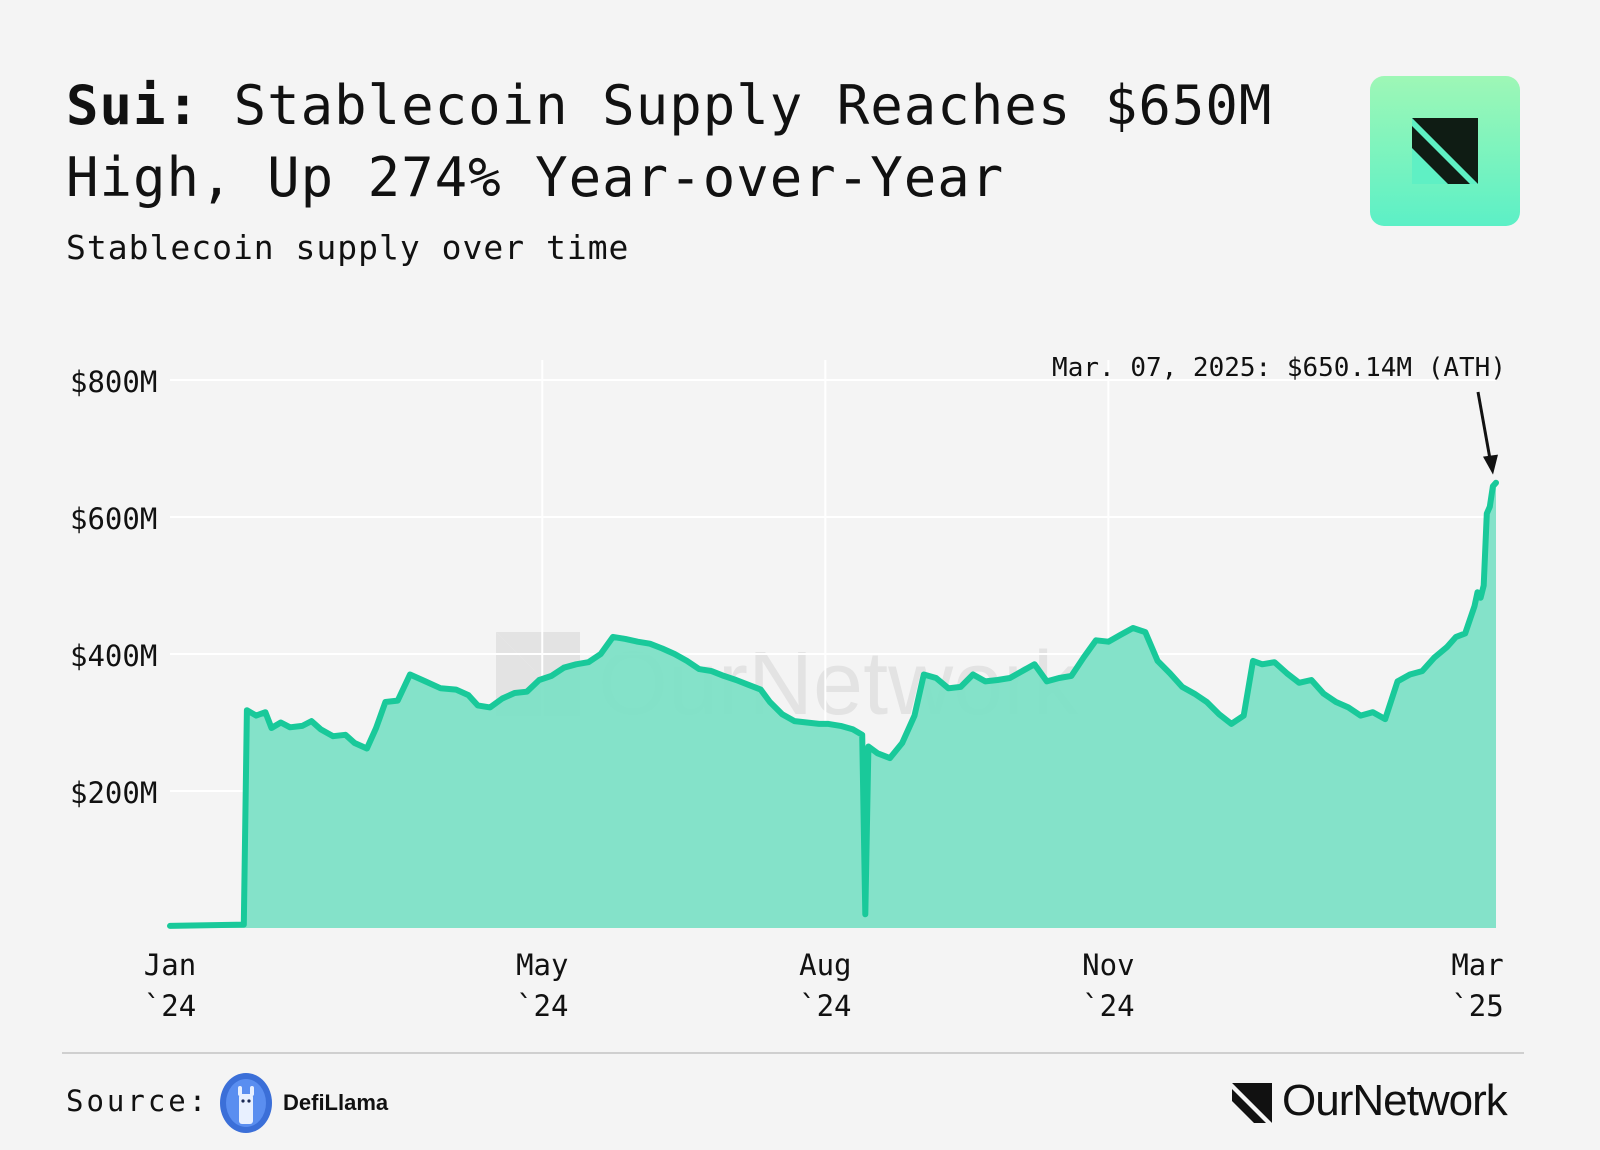 The height and width of the screenshot is (1150, 1600). I want to click on y-axis-ticks: $200M $400M $600M $800M, so click(113, 587).